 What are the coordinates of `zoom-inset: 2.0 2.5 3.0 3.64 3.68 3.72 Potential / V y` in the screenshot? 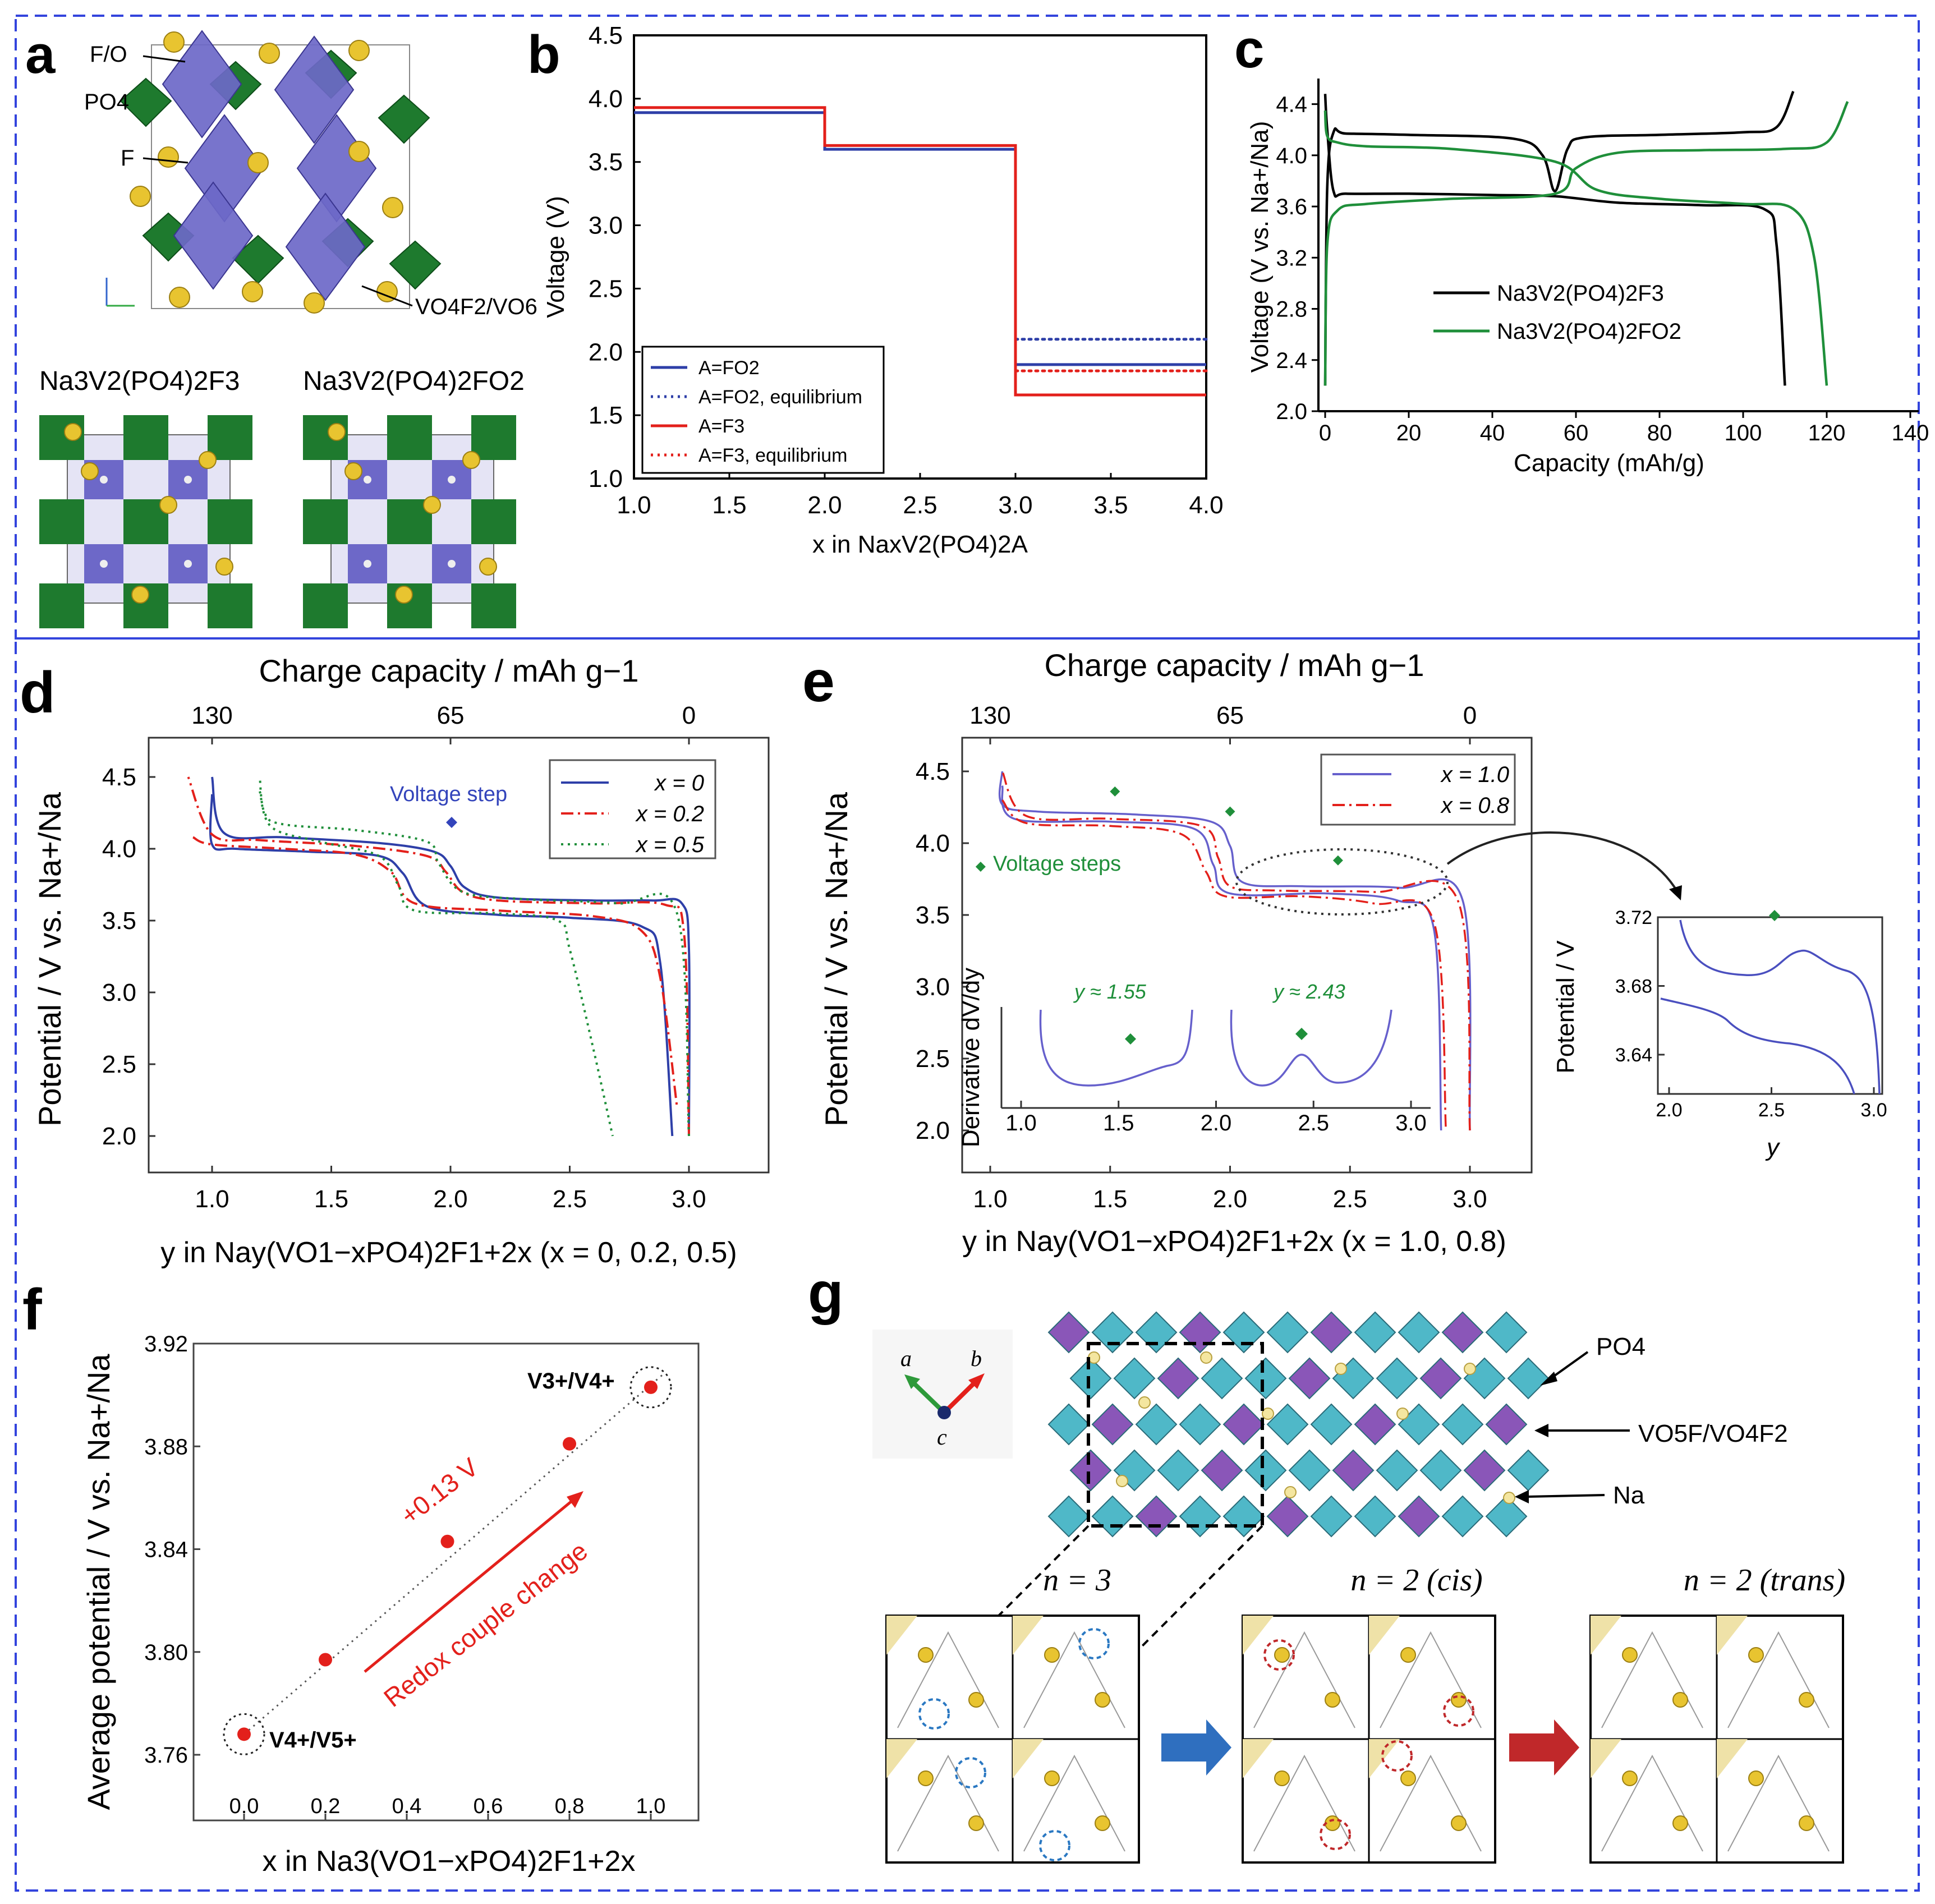 It's located at (1719, 1034).